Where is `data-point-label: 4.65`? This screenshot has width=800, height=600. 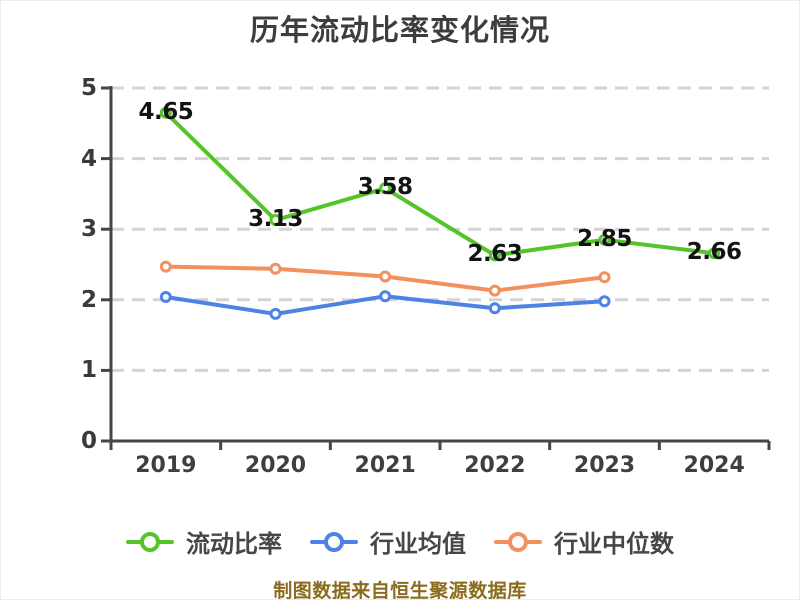
data-point-label: 4.65 is located at coordinates (166, 111).